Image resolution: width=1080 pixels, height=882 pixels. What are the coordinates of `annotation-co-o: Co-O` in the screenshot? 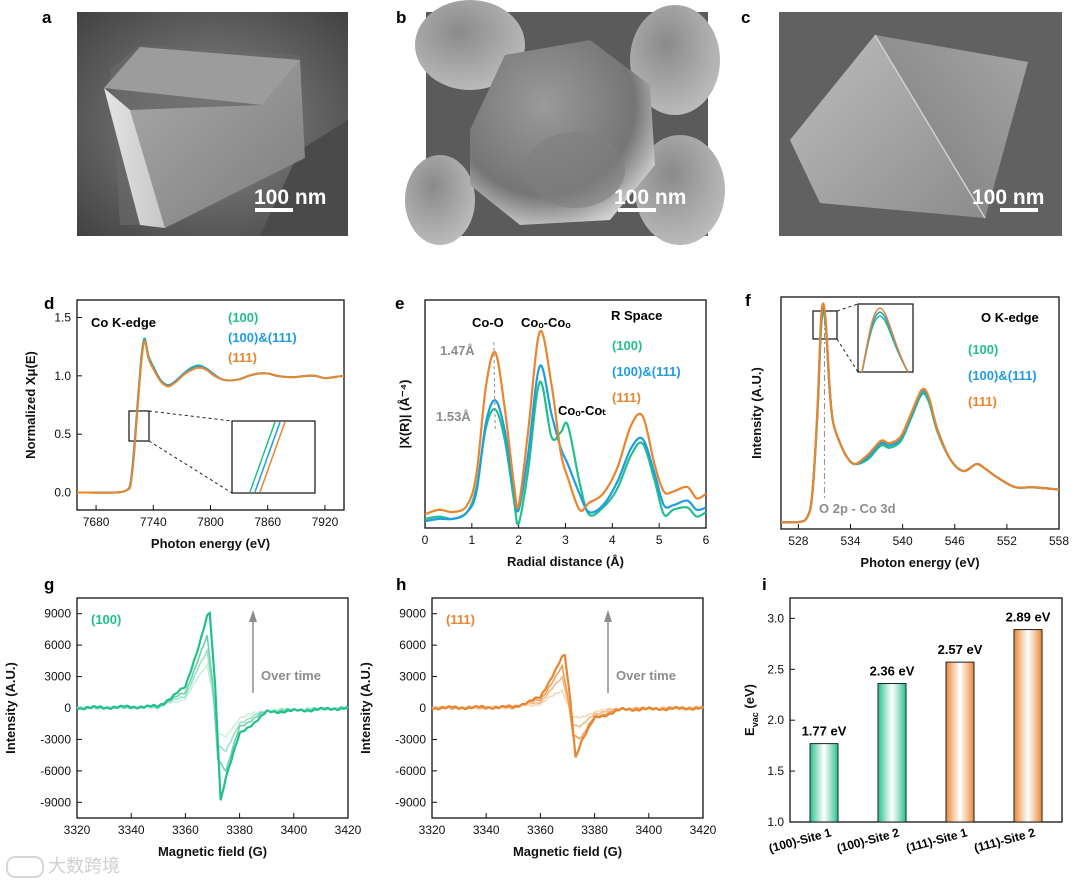 It's located at (488, 322).